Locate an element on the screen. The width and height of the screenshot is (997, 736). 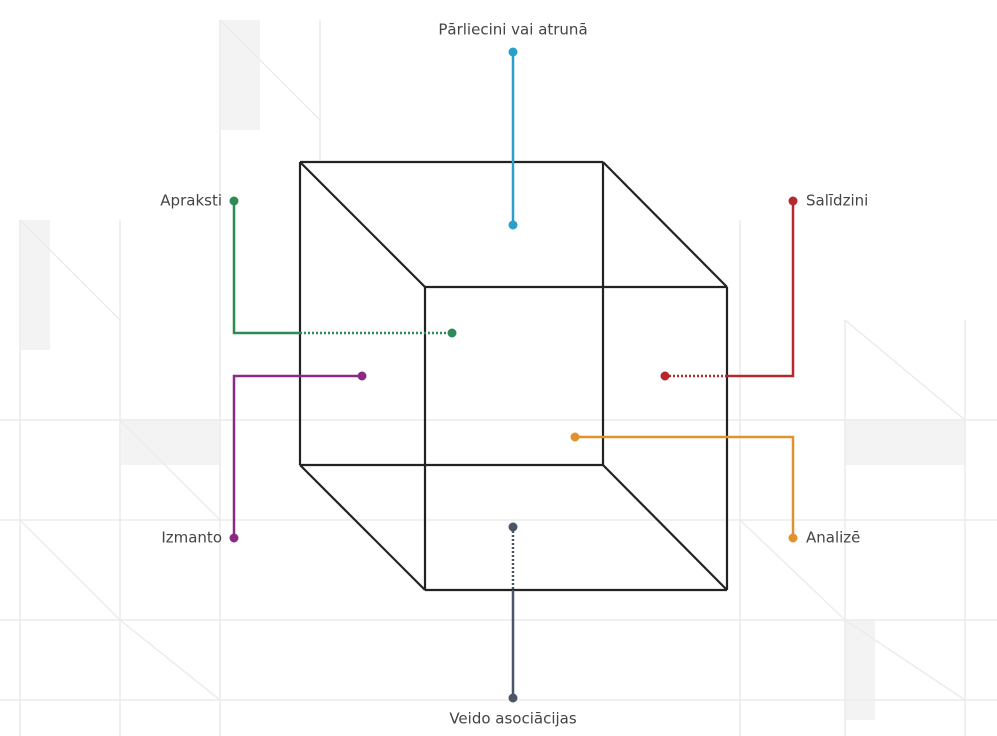
connector-top is located at coordinates (513, 138).